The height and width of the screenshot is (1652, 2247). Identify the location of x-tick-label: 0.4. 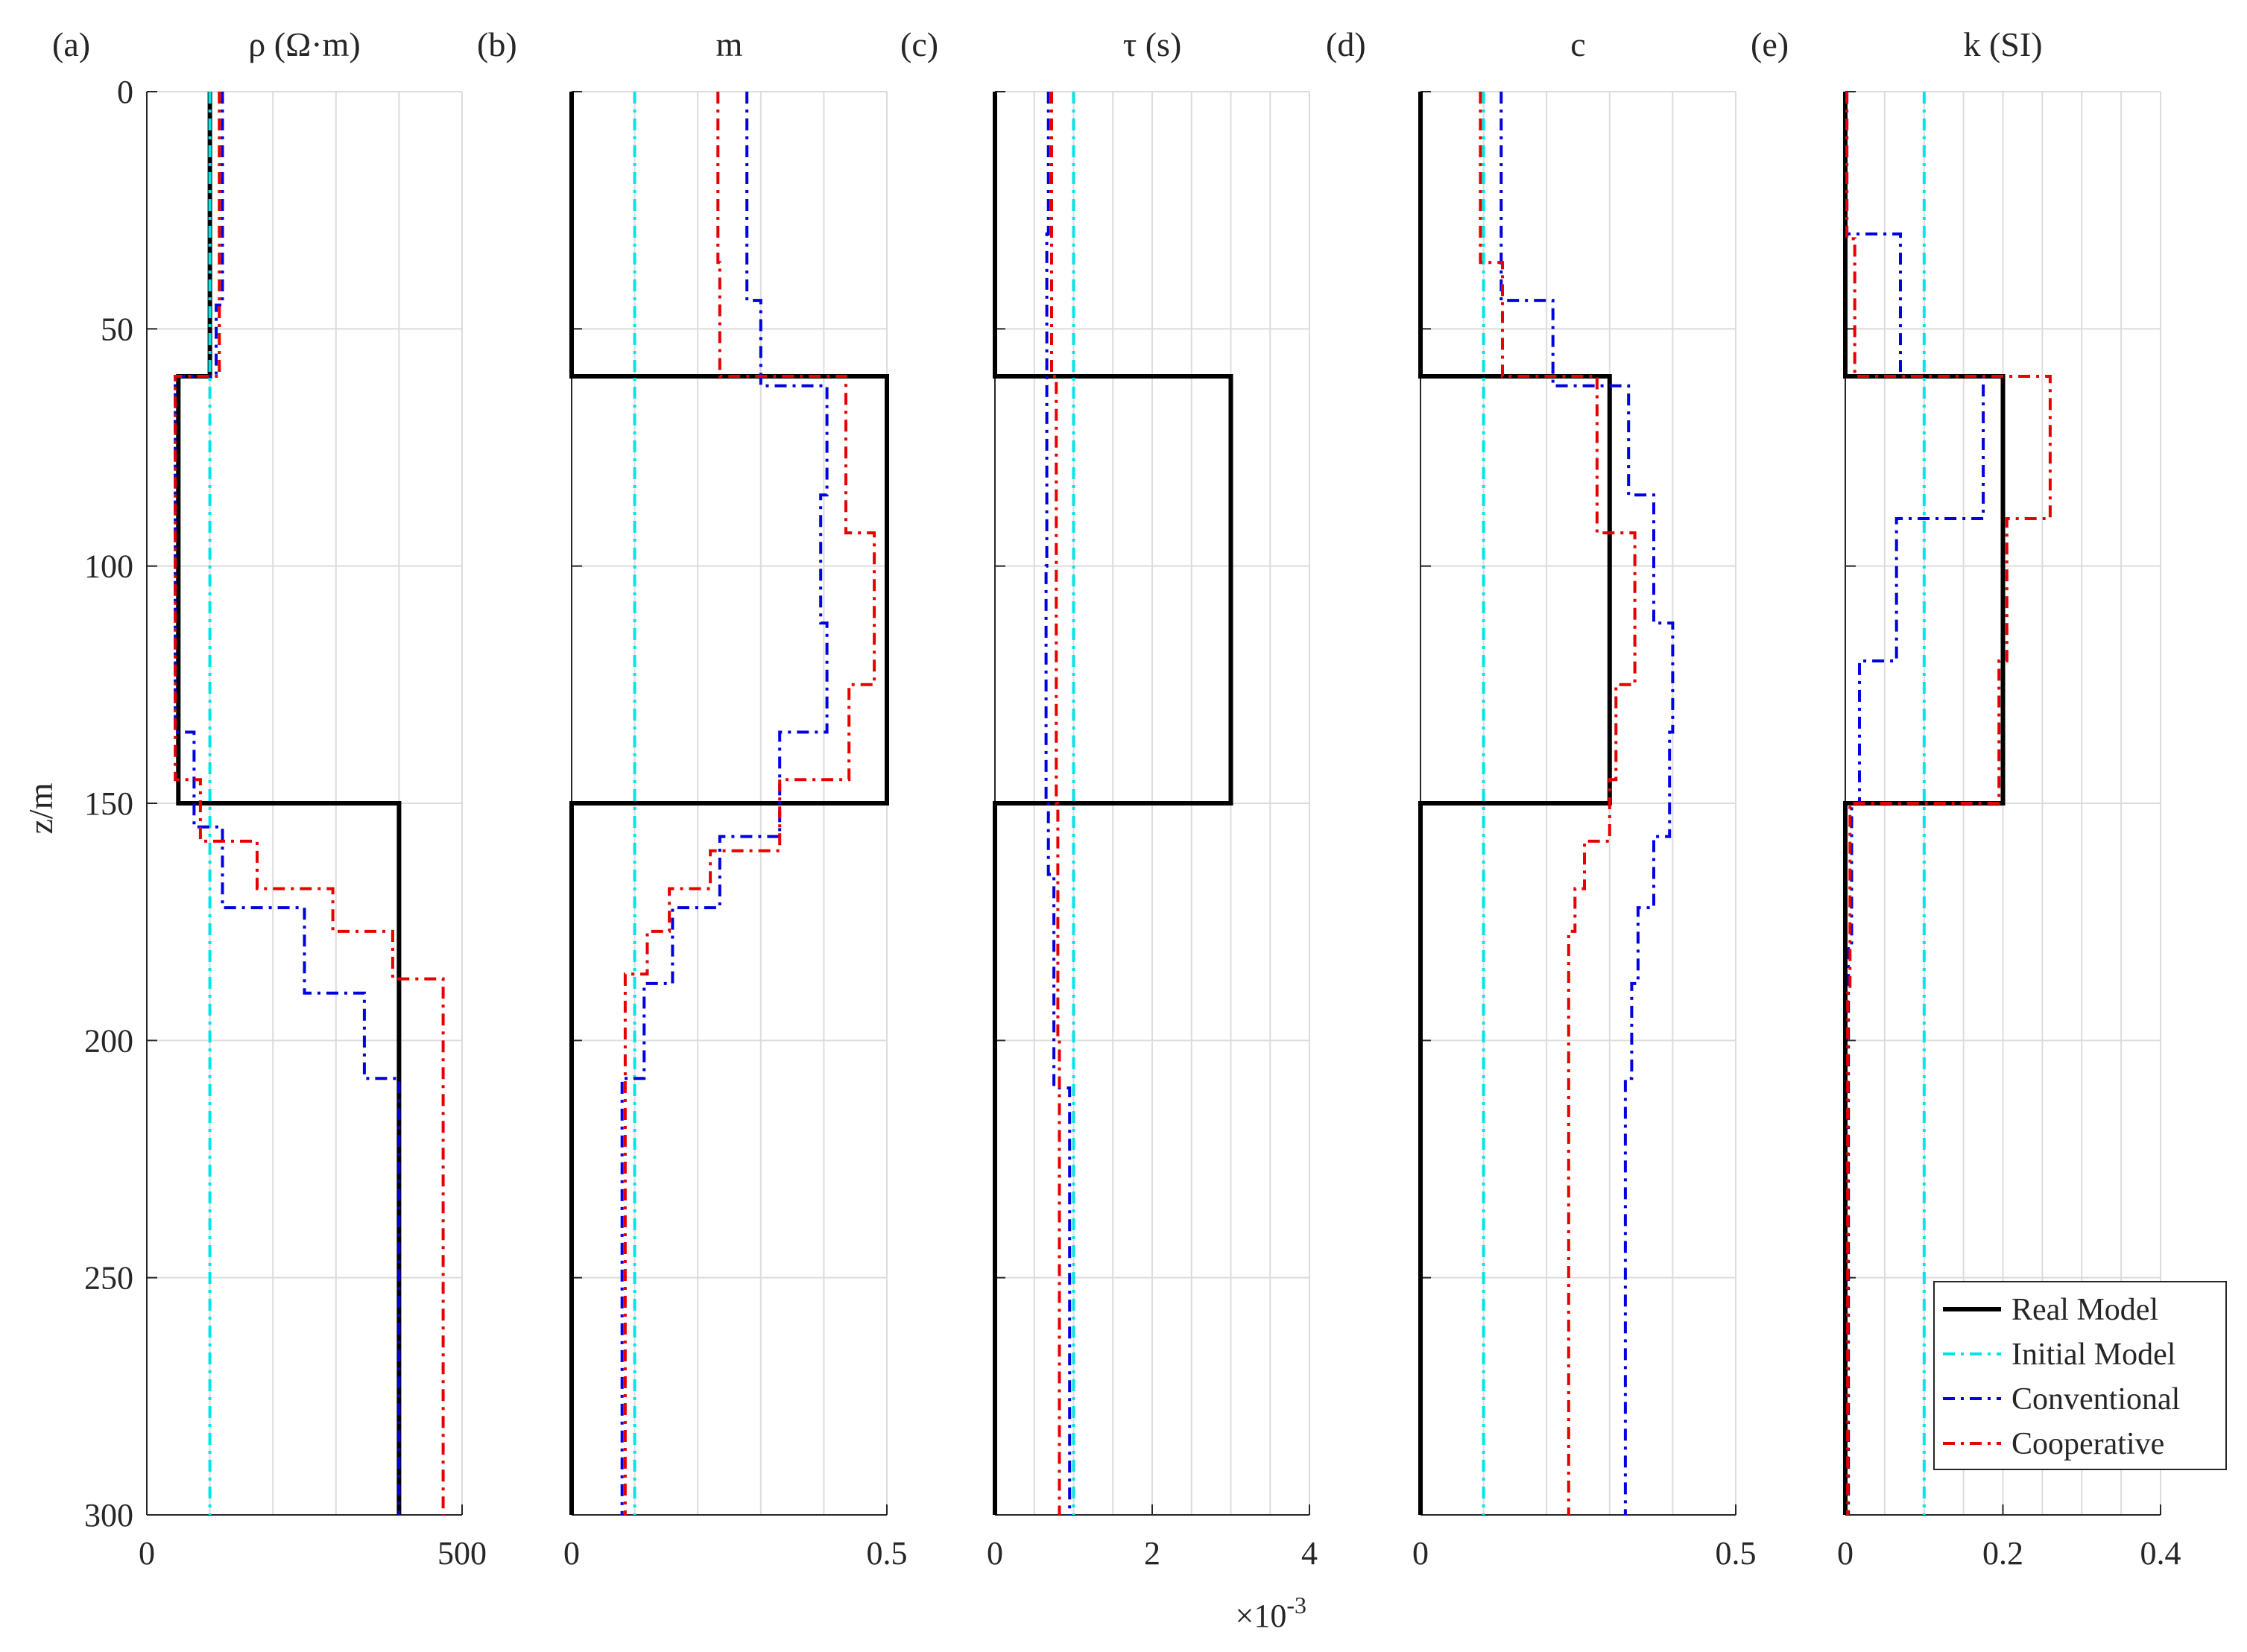
(2160, 1553).